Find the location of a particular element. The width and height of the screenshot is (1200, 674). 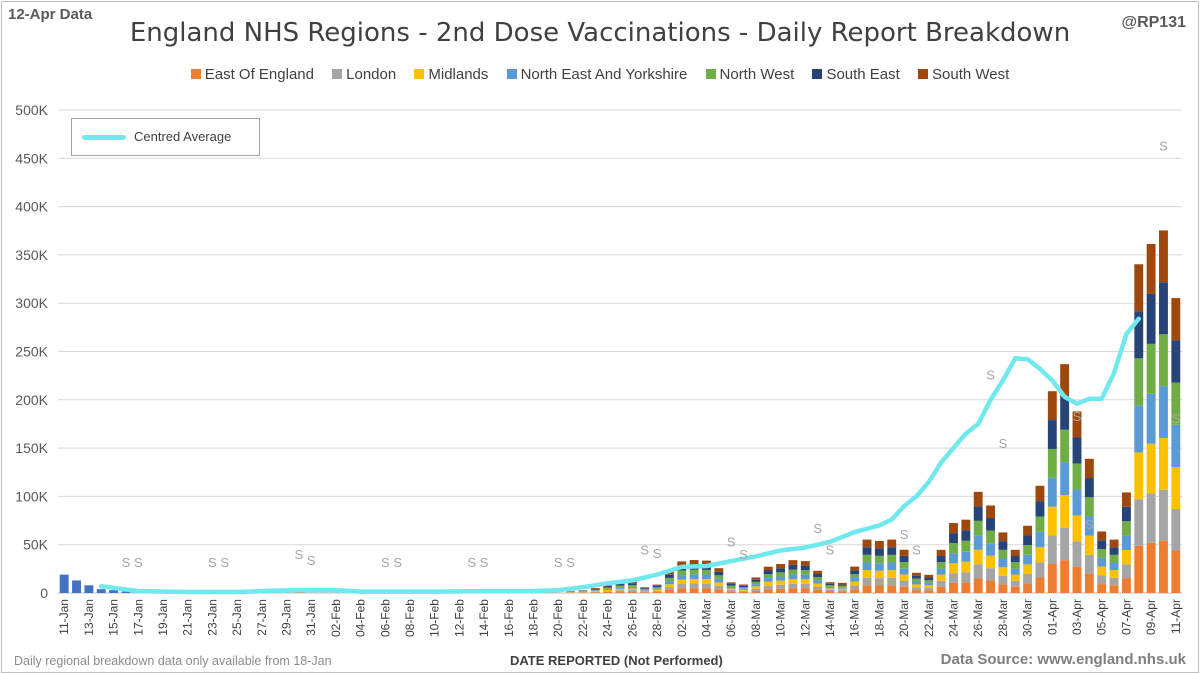

x-tick-label: 10-Feb is located at coordinates (435, 618).